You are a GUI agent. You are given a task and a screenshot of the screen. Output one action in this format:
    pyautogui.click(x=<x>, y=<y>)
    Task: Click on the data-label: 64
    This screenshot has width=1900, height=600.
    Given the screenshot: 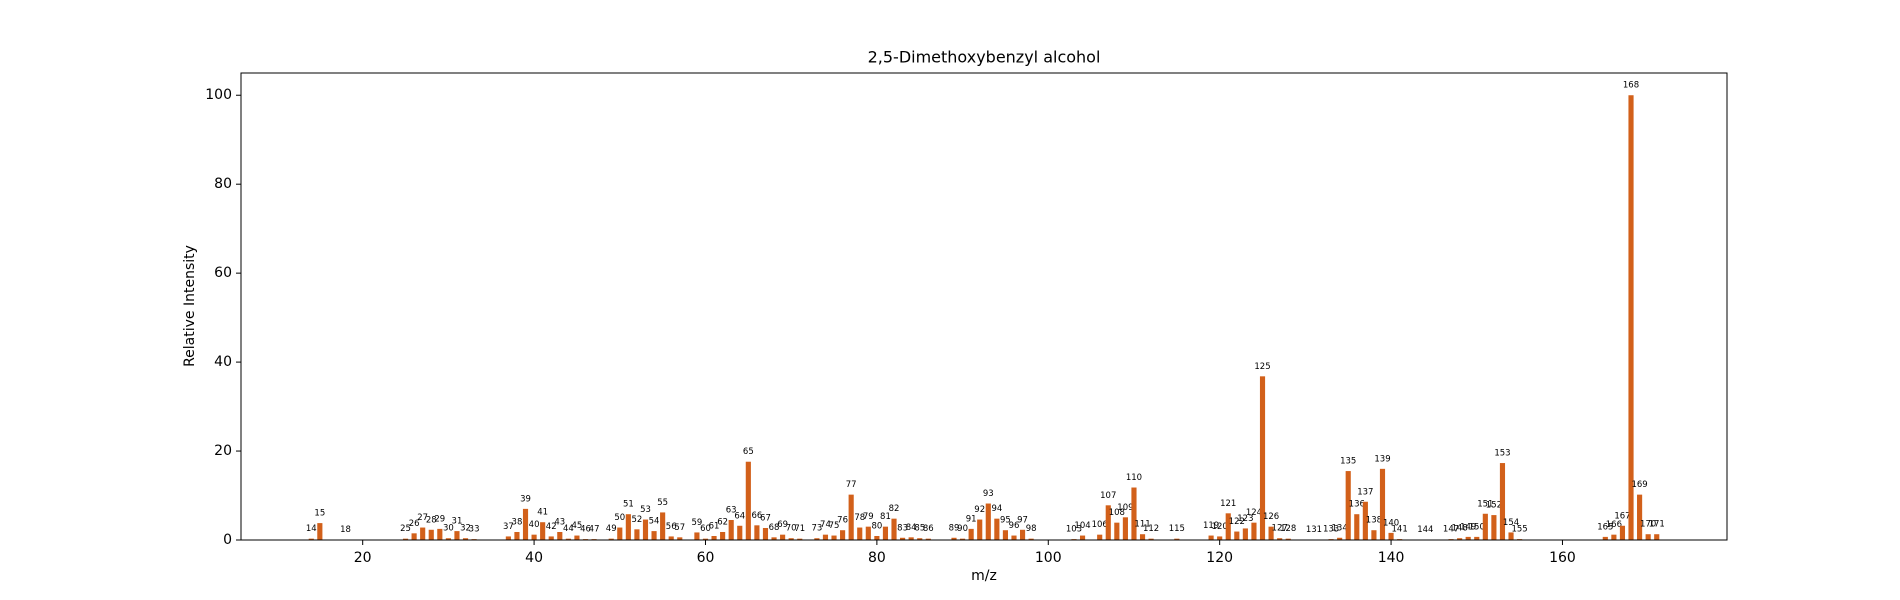 What is the action you would take?
    pyautogui.click(x=739, y=516)
    